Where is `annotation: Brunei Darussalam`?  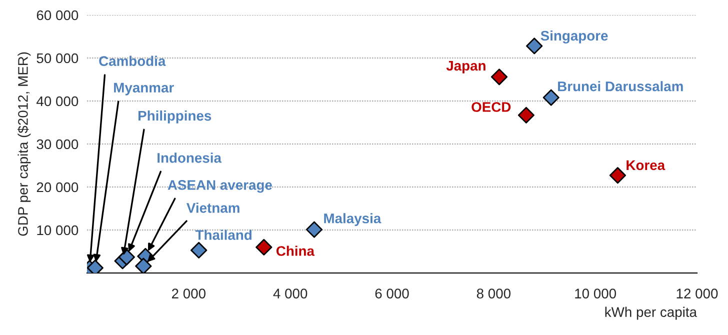 annotation: Brunei Darussalam is located at coordinates (620, 86).